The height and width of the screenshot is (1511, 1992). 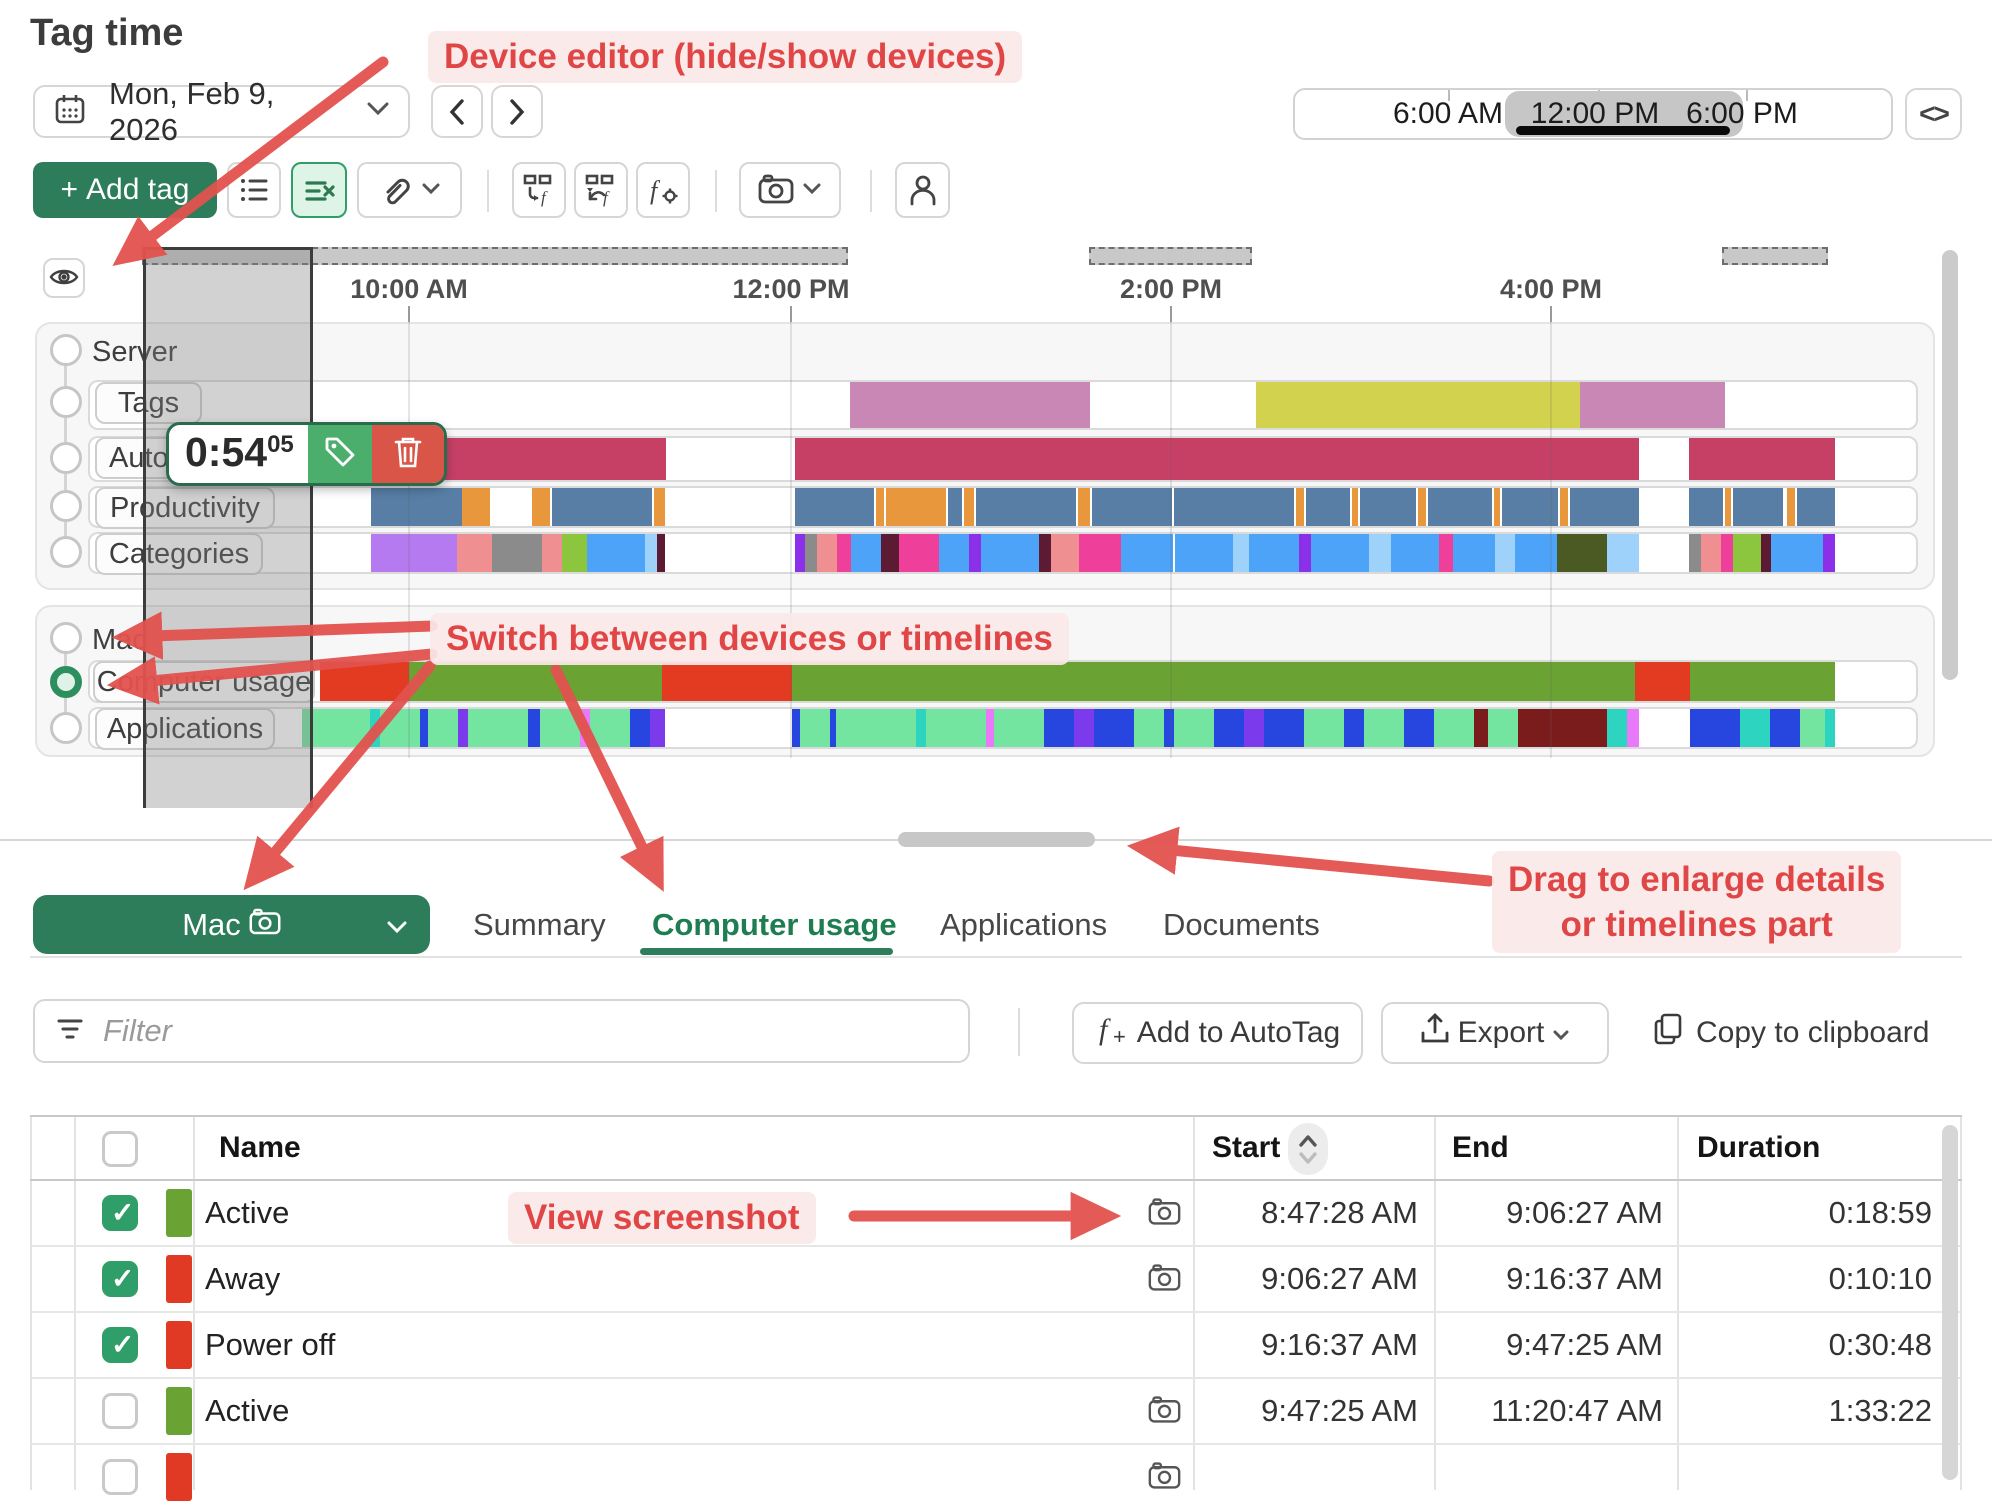 I want to click on table-row: Active 8:47:28 AM 9:06:27 AM 0:18:59, so click(x=996, y=1214).